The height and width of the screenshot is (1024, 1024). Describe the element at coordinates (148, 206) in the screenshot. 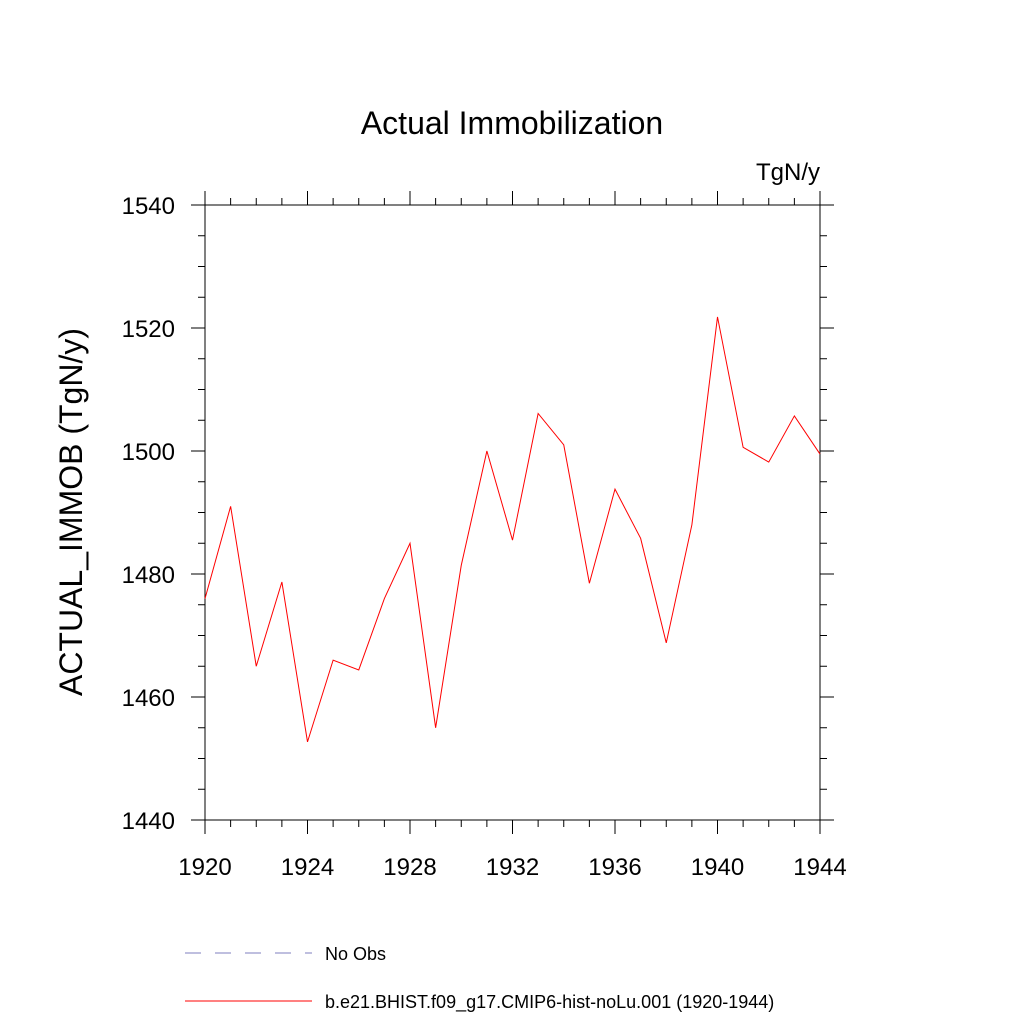

I see `y-tick-label: 1540` at that location.